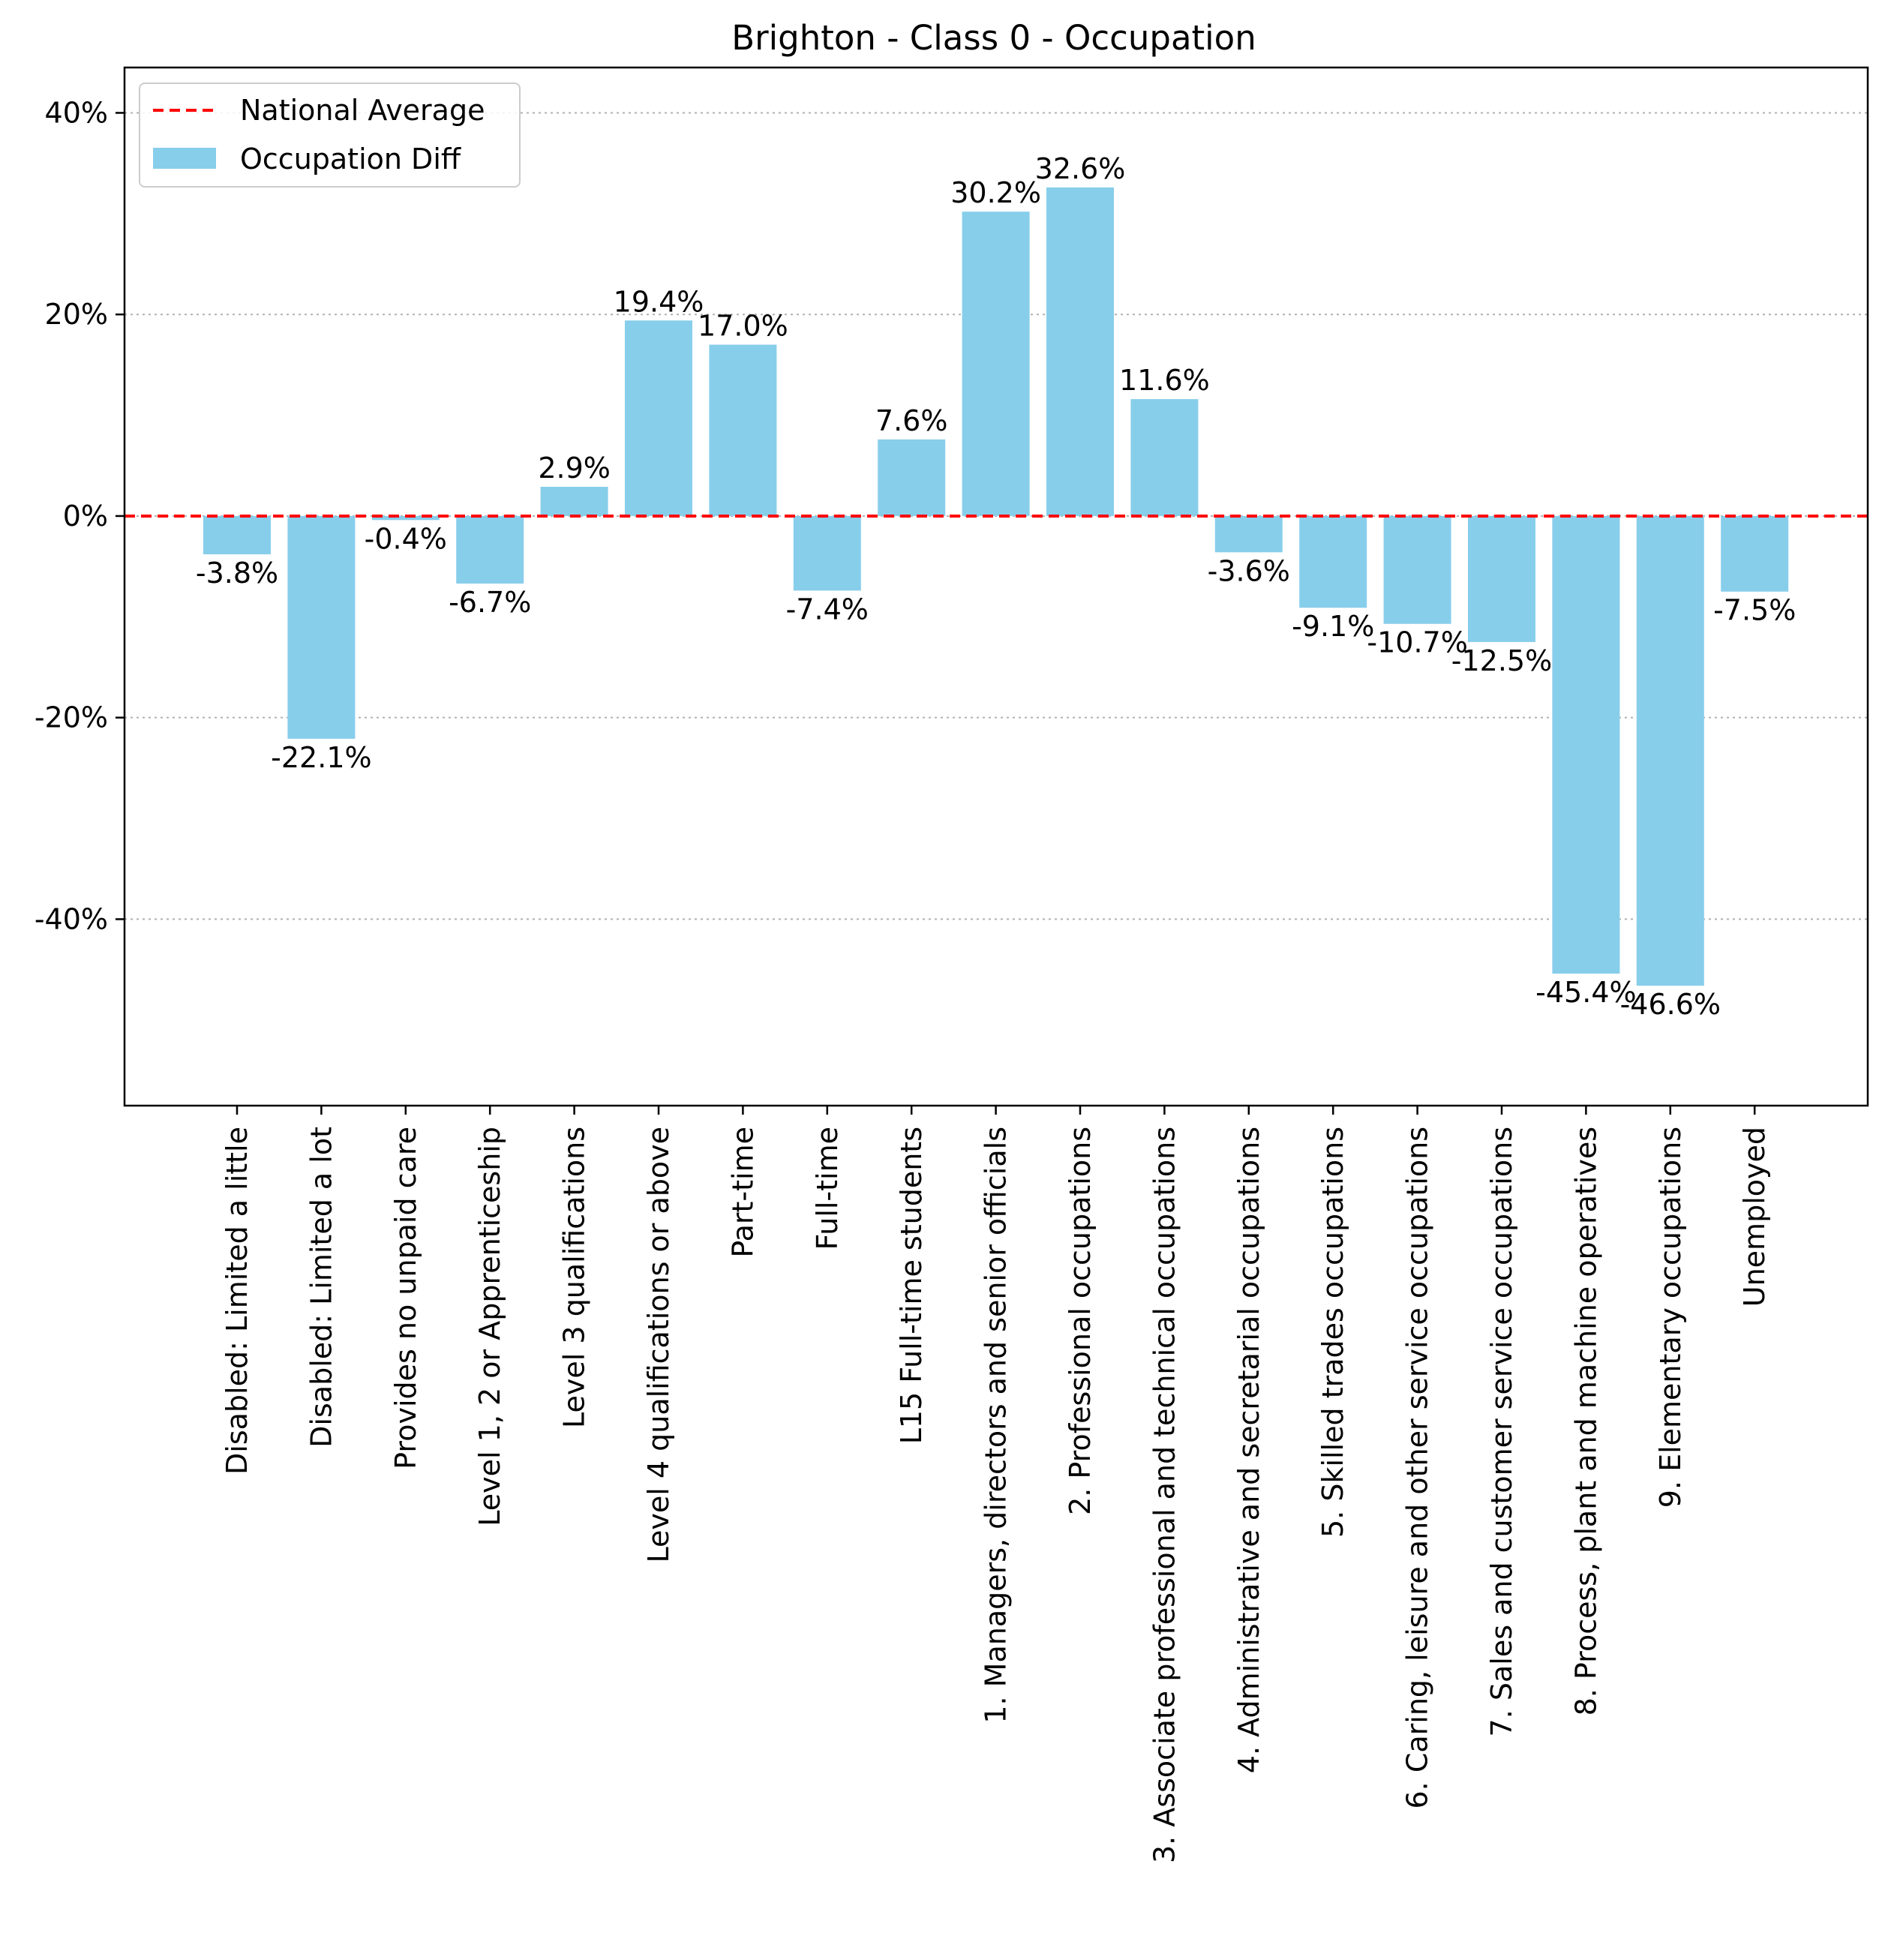 The width and height of the screenshot is (1891, 1960). Describe the element at coordinates (1164, 381) in the screenshot. I see `bar-value-label: 11.6%` at that location.